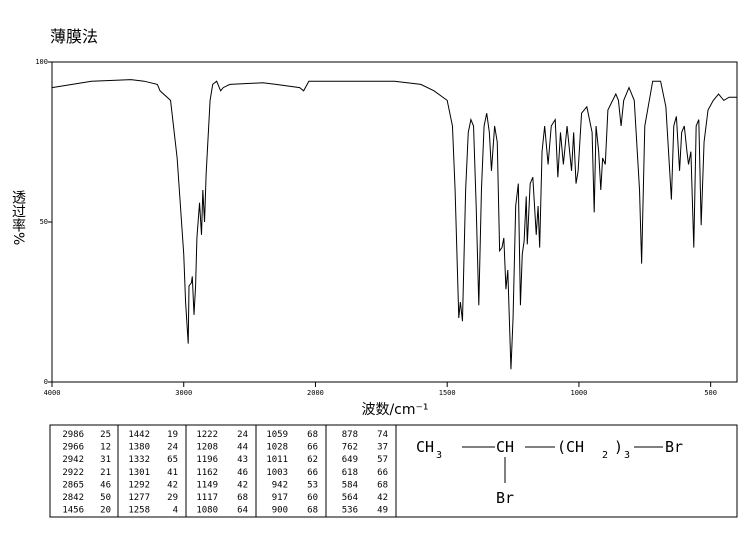  I want to click on y-axis-label: 透过率%, so click(18, 217).